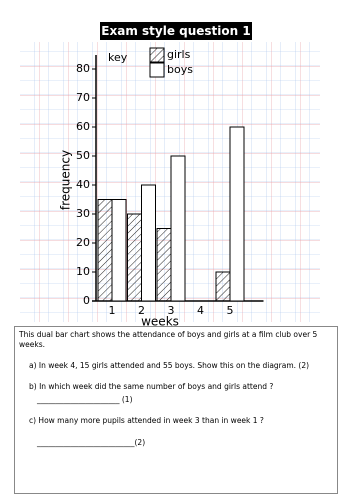 The image size is (354, 500). What do you see at coordinates (118, 57) in the screenshot?
I see `legend-title: key` at bounding box center [118, 57].